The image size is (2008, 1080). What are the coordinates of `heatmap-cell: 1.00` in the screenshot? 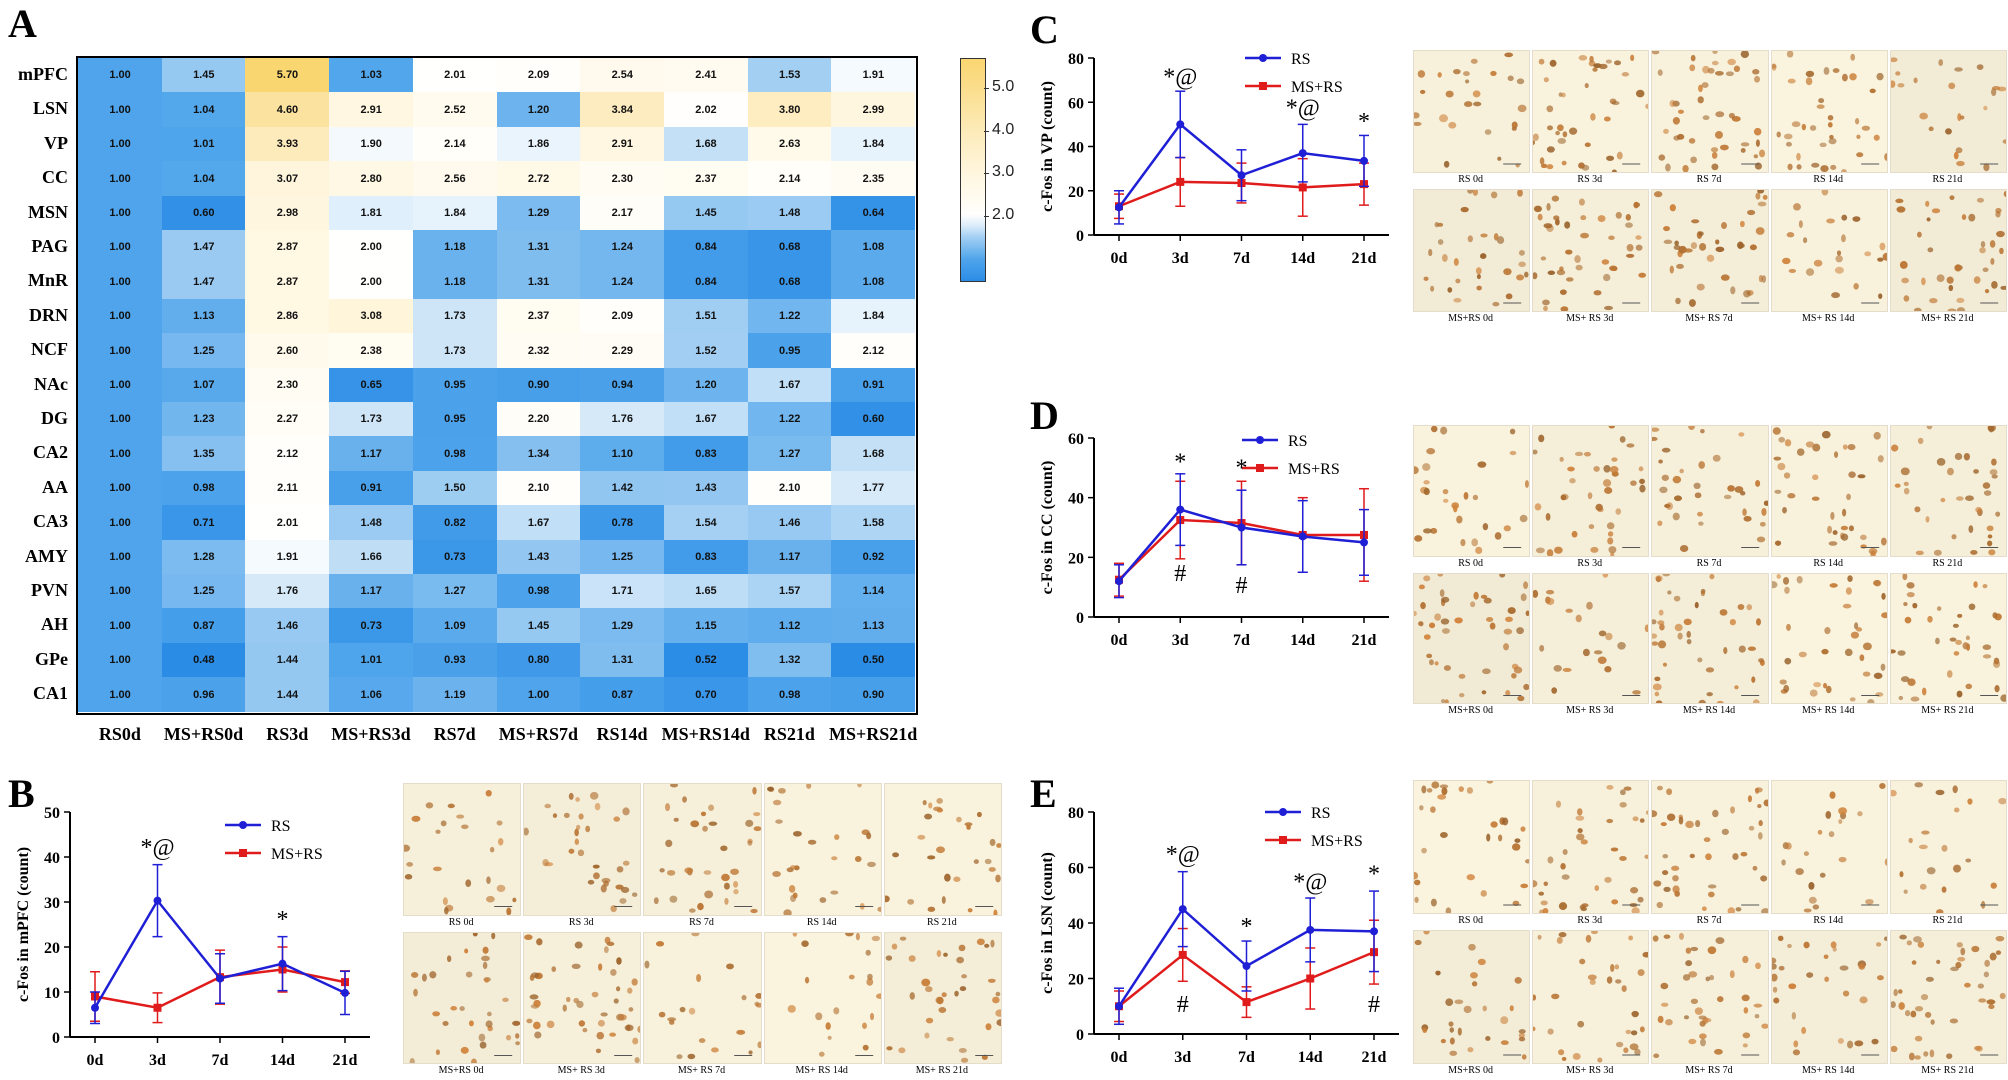 It's located at (120, 247).